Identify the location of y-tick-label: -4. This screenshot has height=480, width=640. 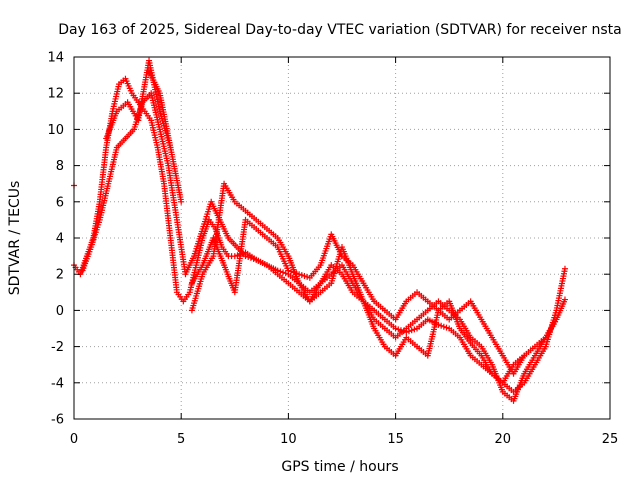
(57, 383).